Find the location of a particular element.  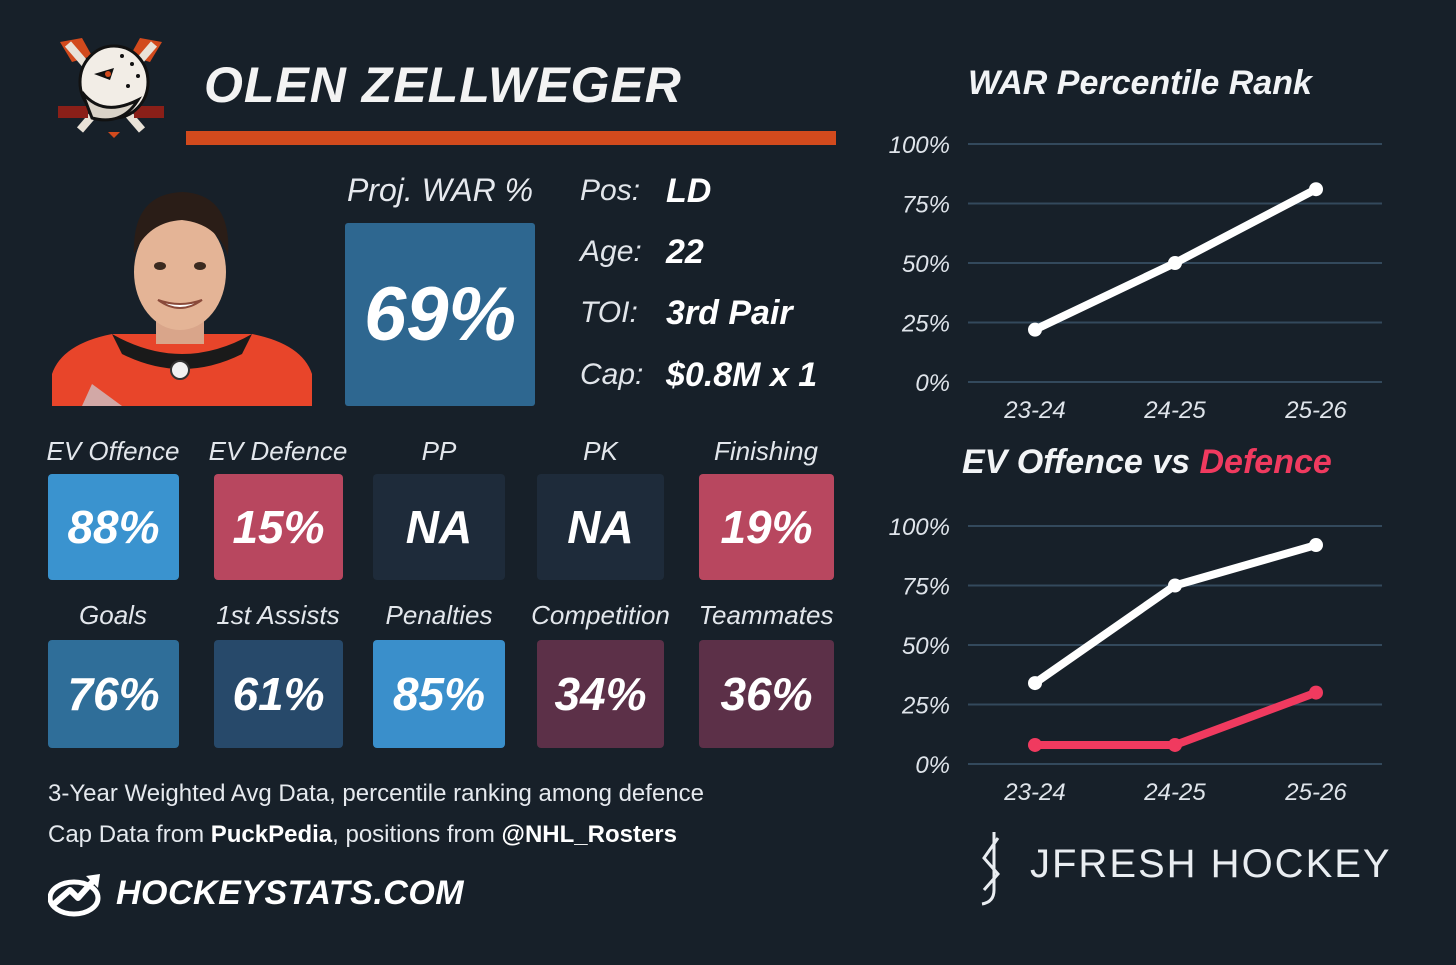

stat-tile-ev-defence: 15% is located at coordinates (278, 527).